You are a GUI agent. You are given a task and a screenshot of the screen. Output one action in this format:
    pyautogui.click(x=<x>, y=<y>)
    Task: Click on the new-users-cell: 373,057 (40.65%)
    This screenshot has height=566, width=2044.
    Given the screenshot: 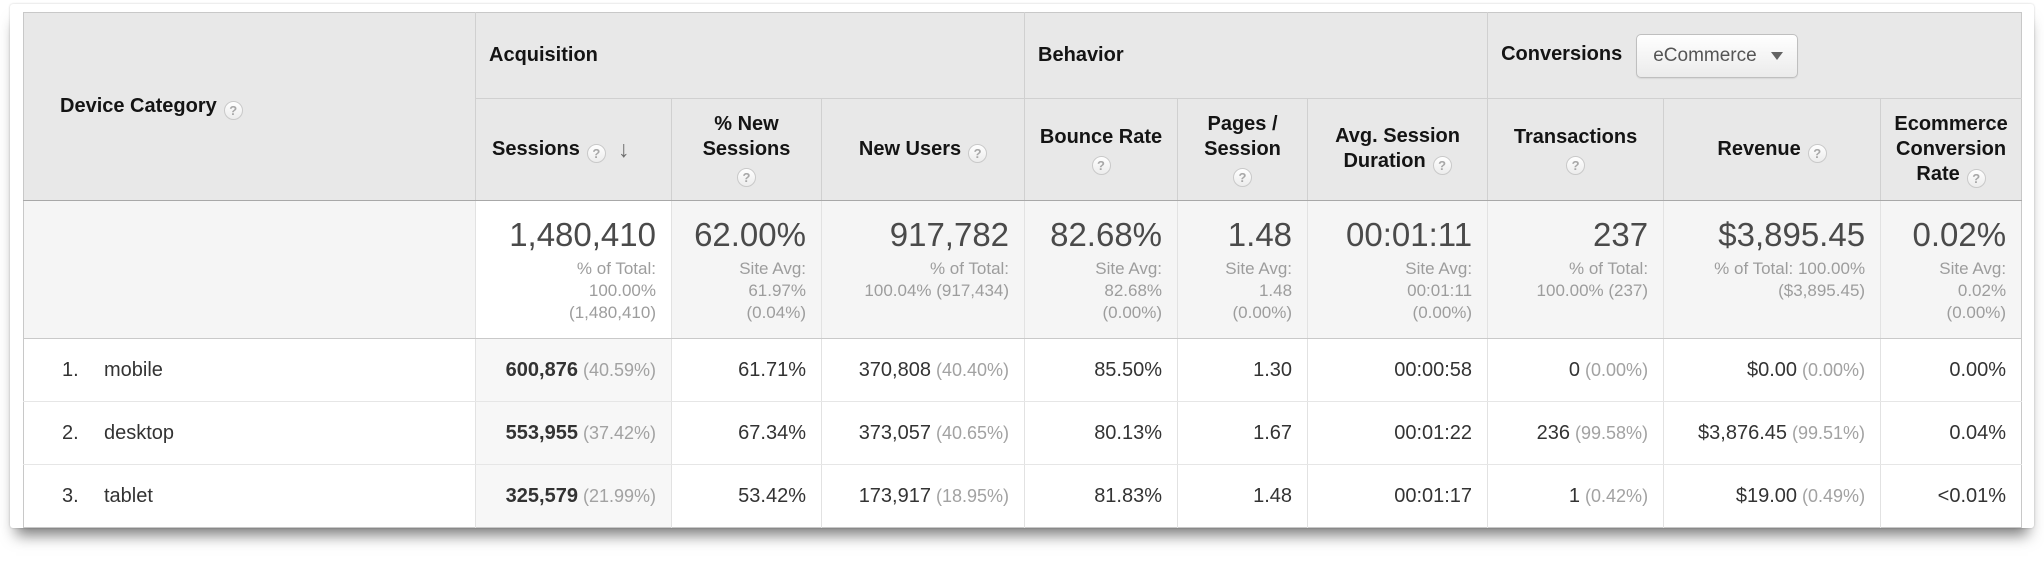 What is the action you would take?
    pyautogui.click(x=922, y=433)
    